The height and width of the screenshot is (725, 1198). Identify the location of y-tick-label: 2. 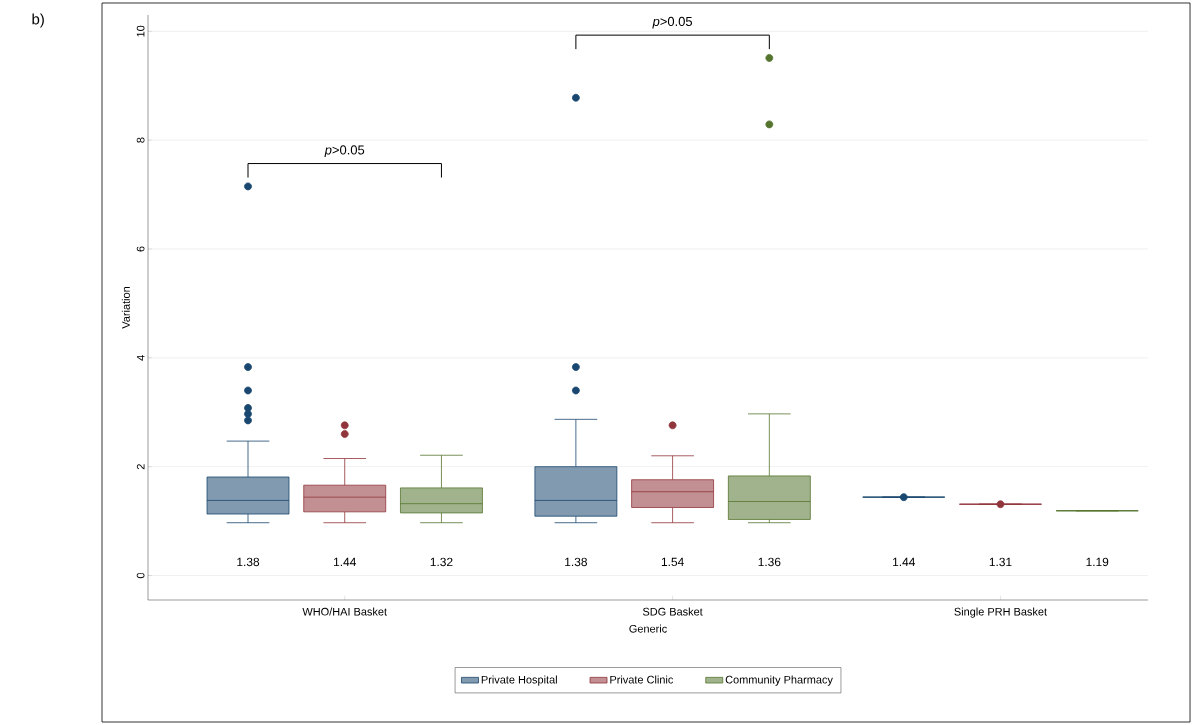
(140, 467).